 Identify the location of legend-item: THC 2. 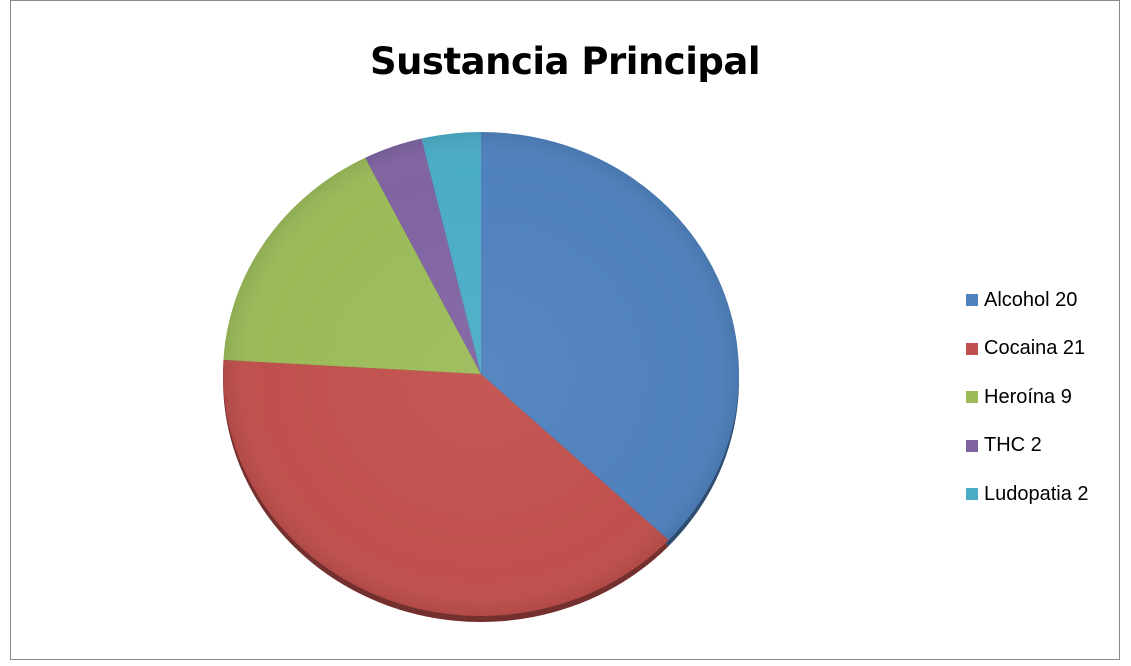
(1027, 446).